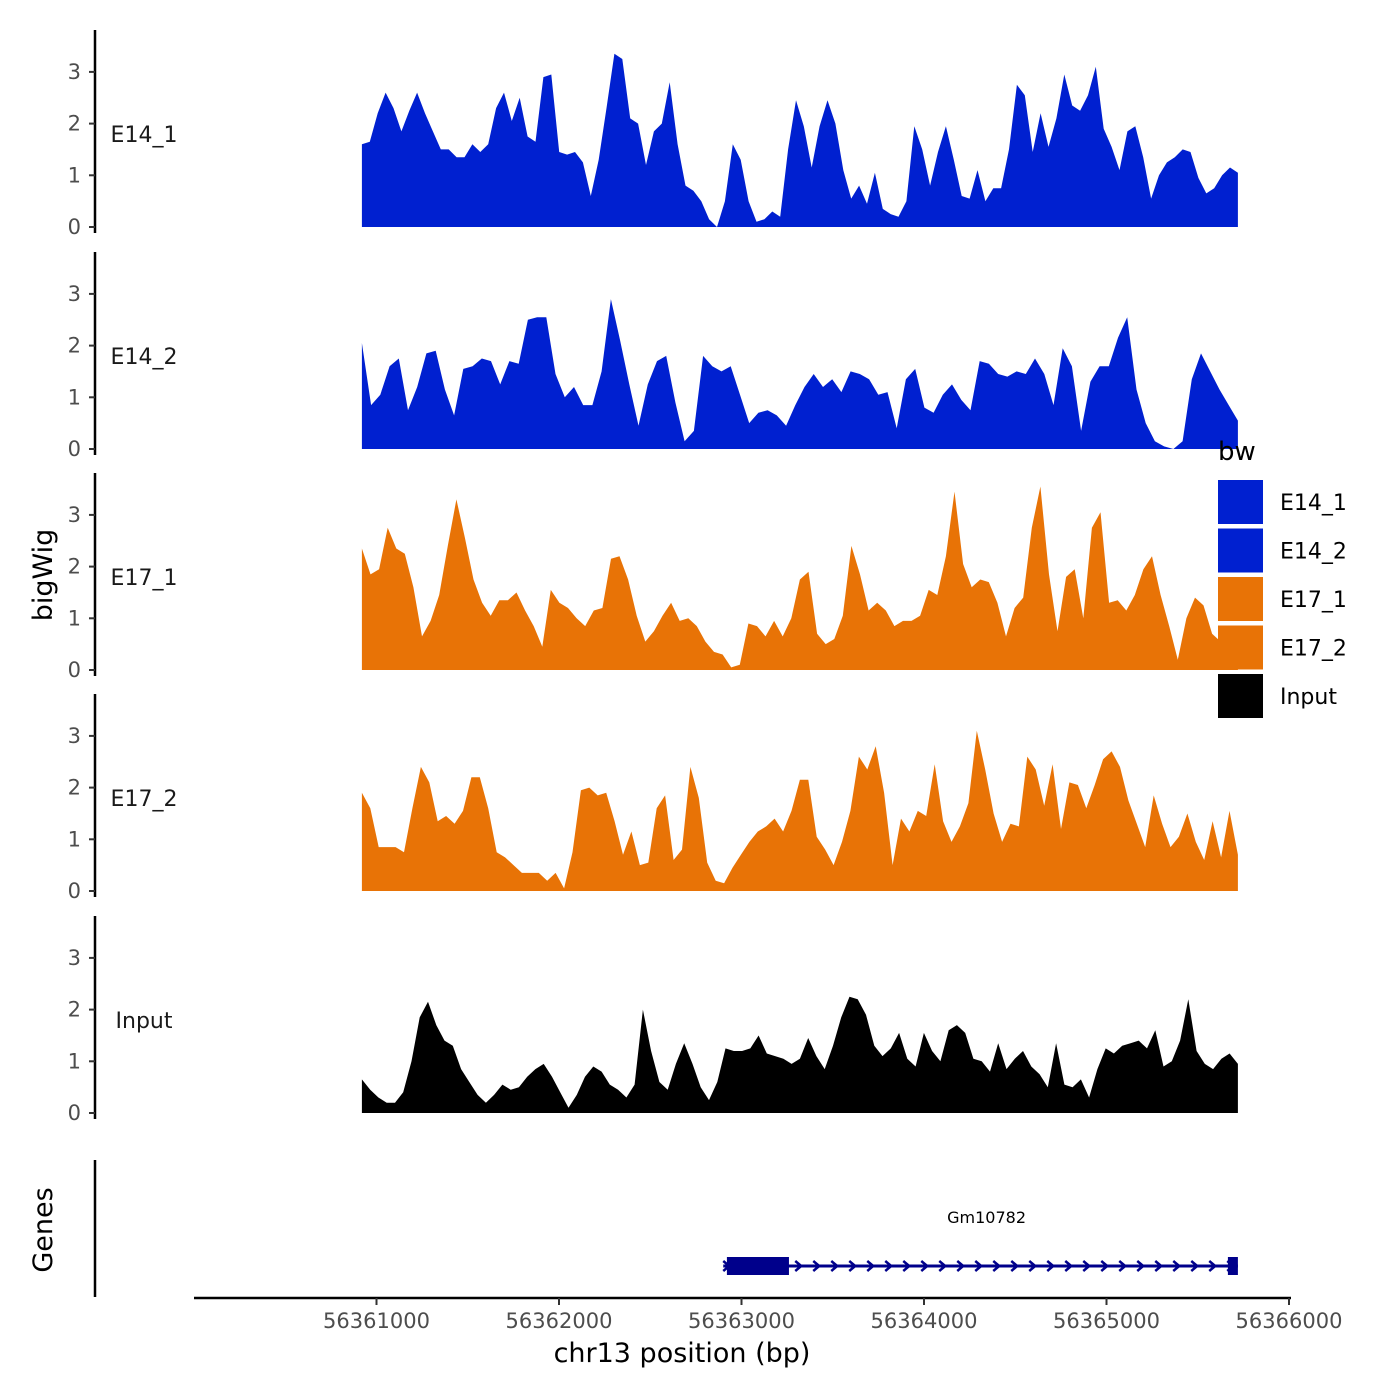 The height and width of the screenshot is (1400, 1400). I want to click on x-tick-label: 56366000, so click(1289, 1321).